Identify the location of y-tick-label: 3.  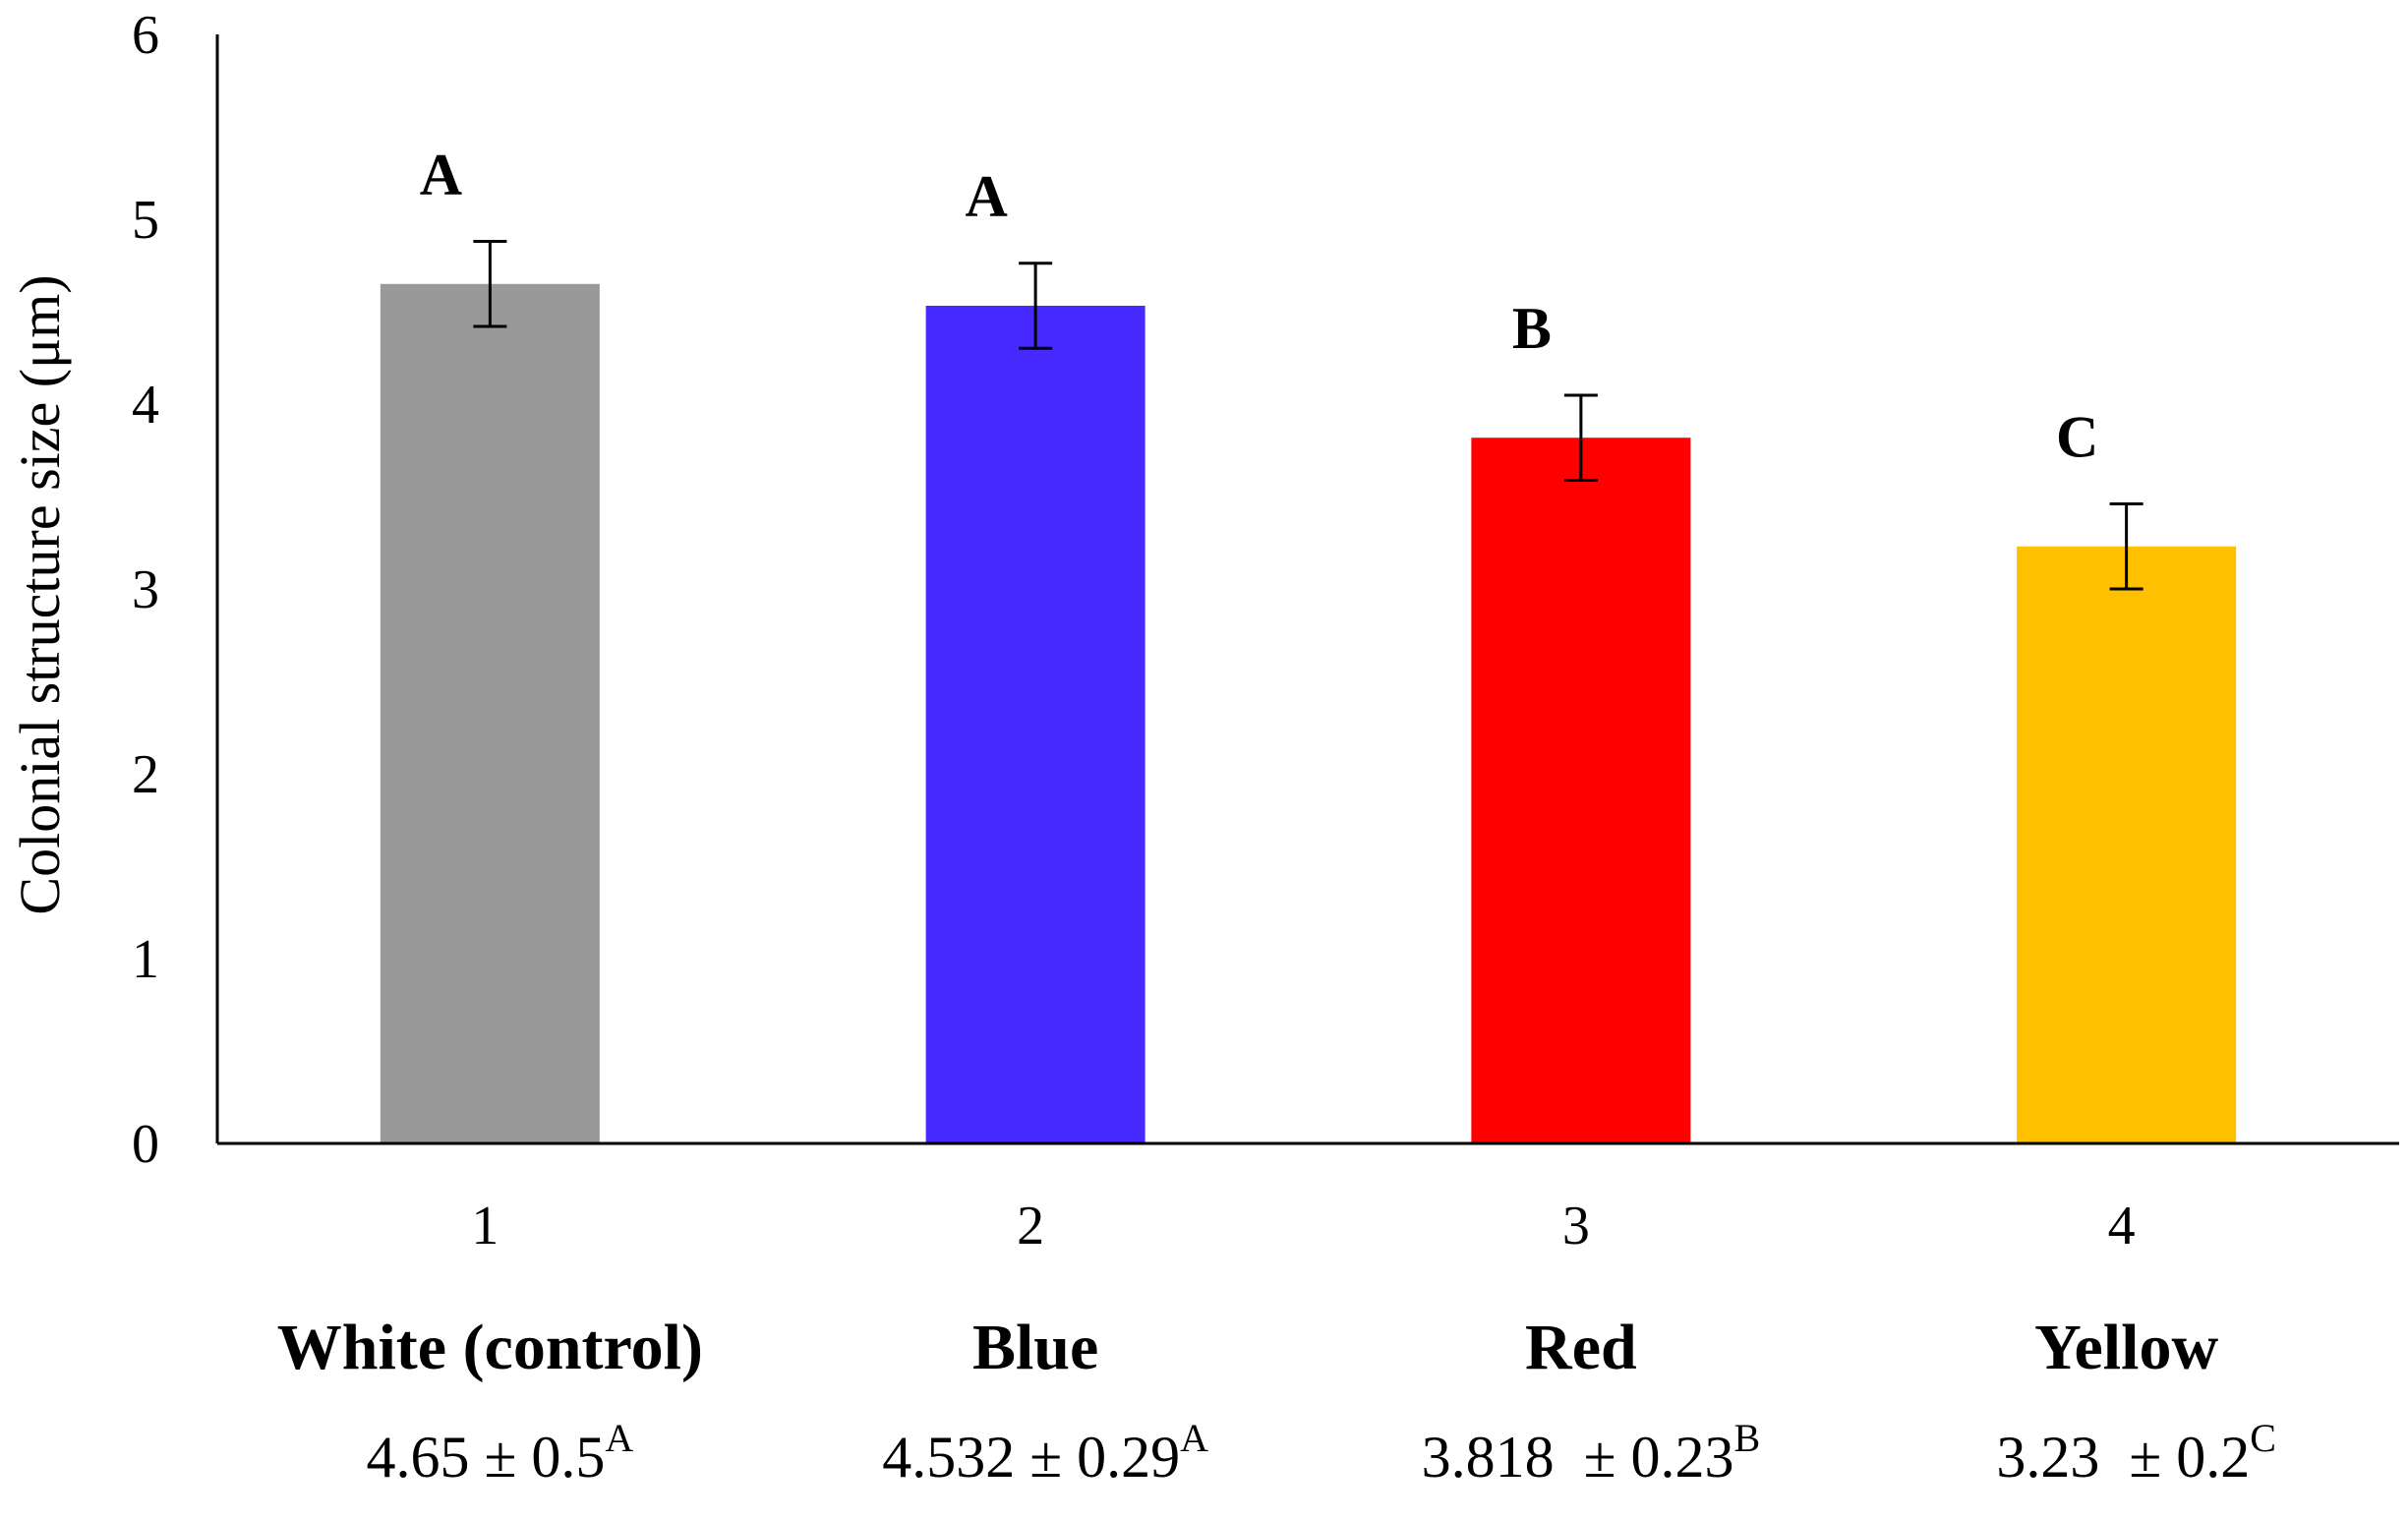
(145, 589).